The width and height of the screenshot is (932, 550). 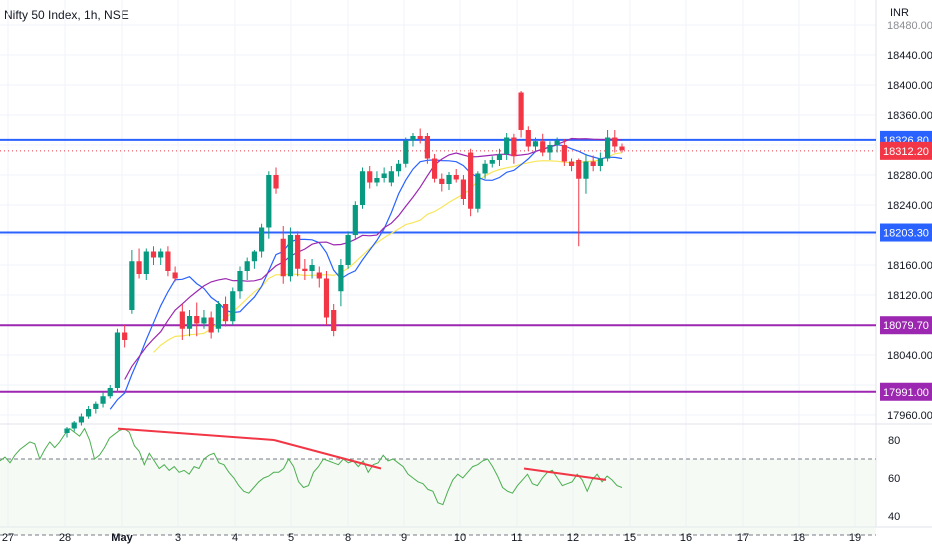 What do you see at coordinates (799, 538) in the screenshot?
I see `time-tick: 18` at bounding box center [799, 538].